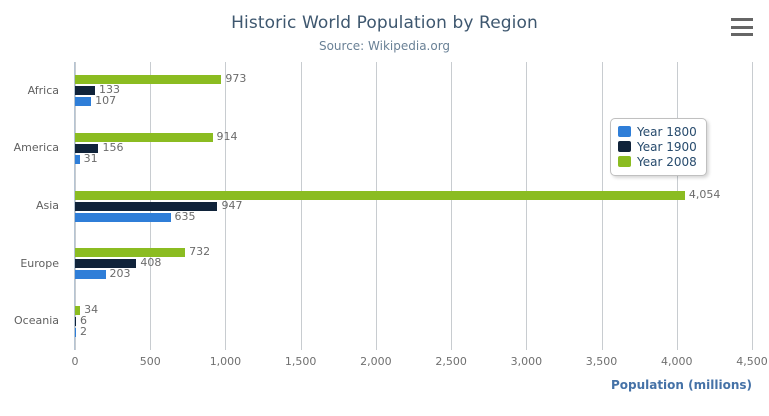 The image size is (769, 416). Describe the element at coordinates (75, 361) in the screenshot. I see `x-tick-label: 0` at that location.